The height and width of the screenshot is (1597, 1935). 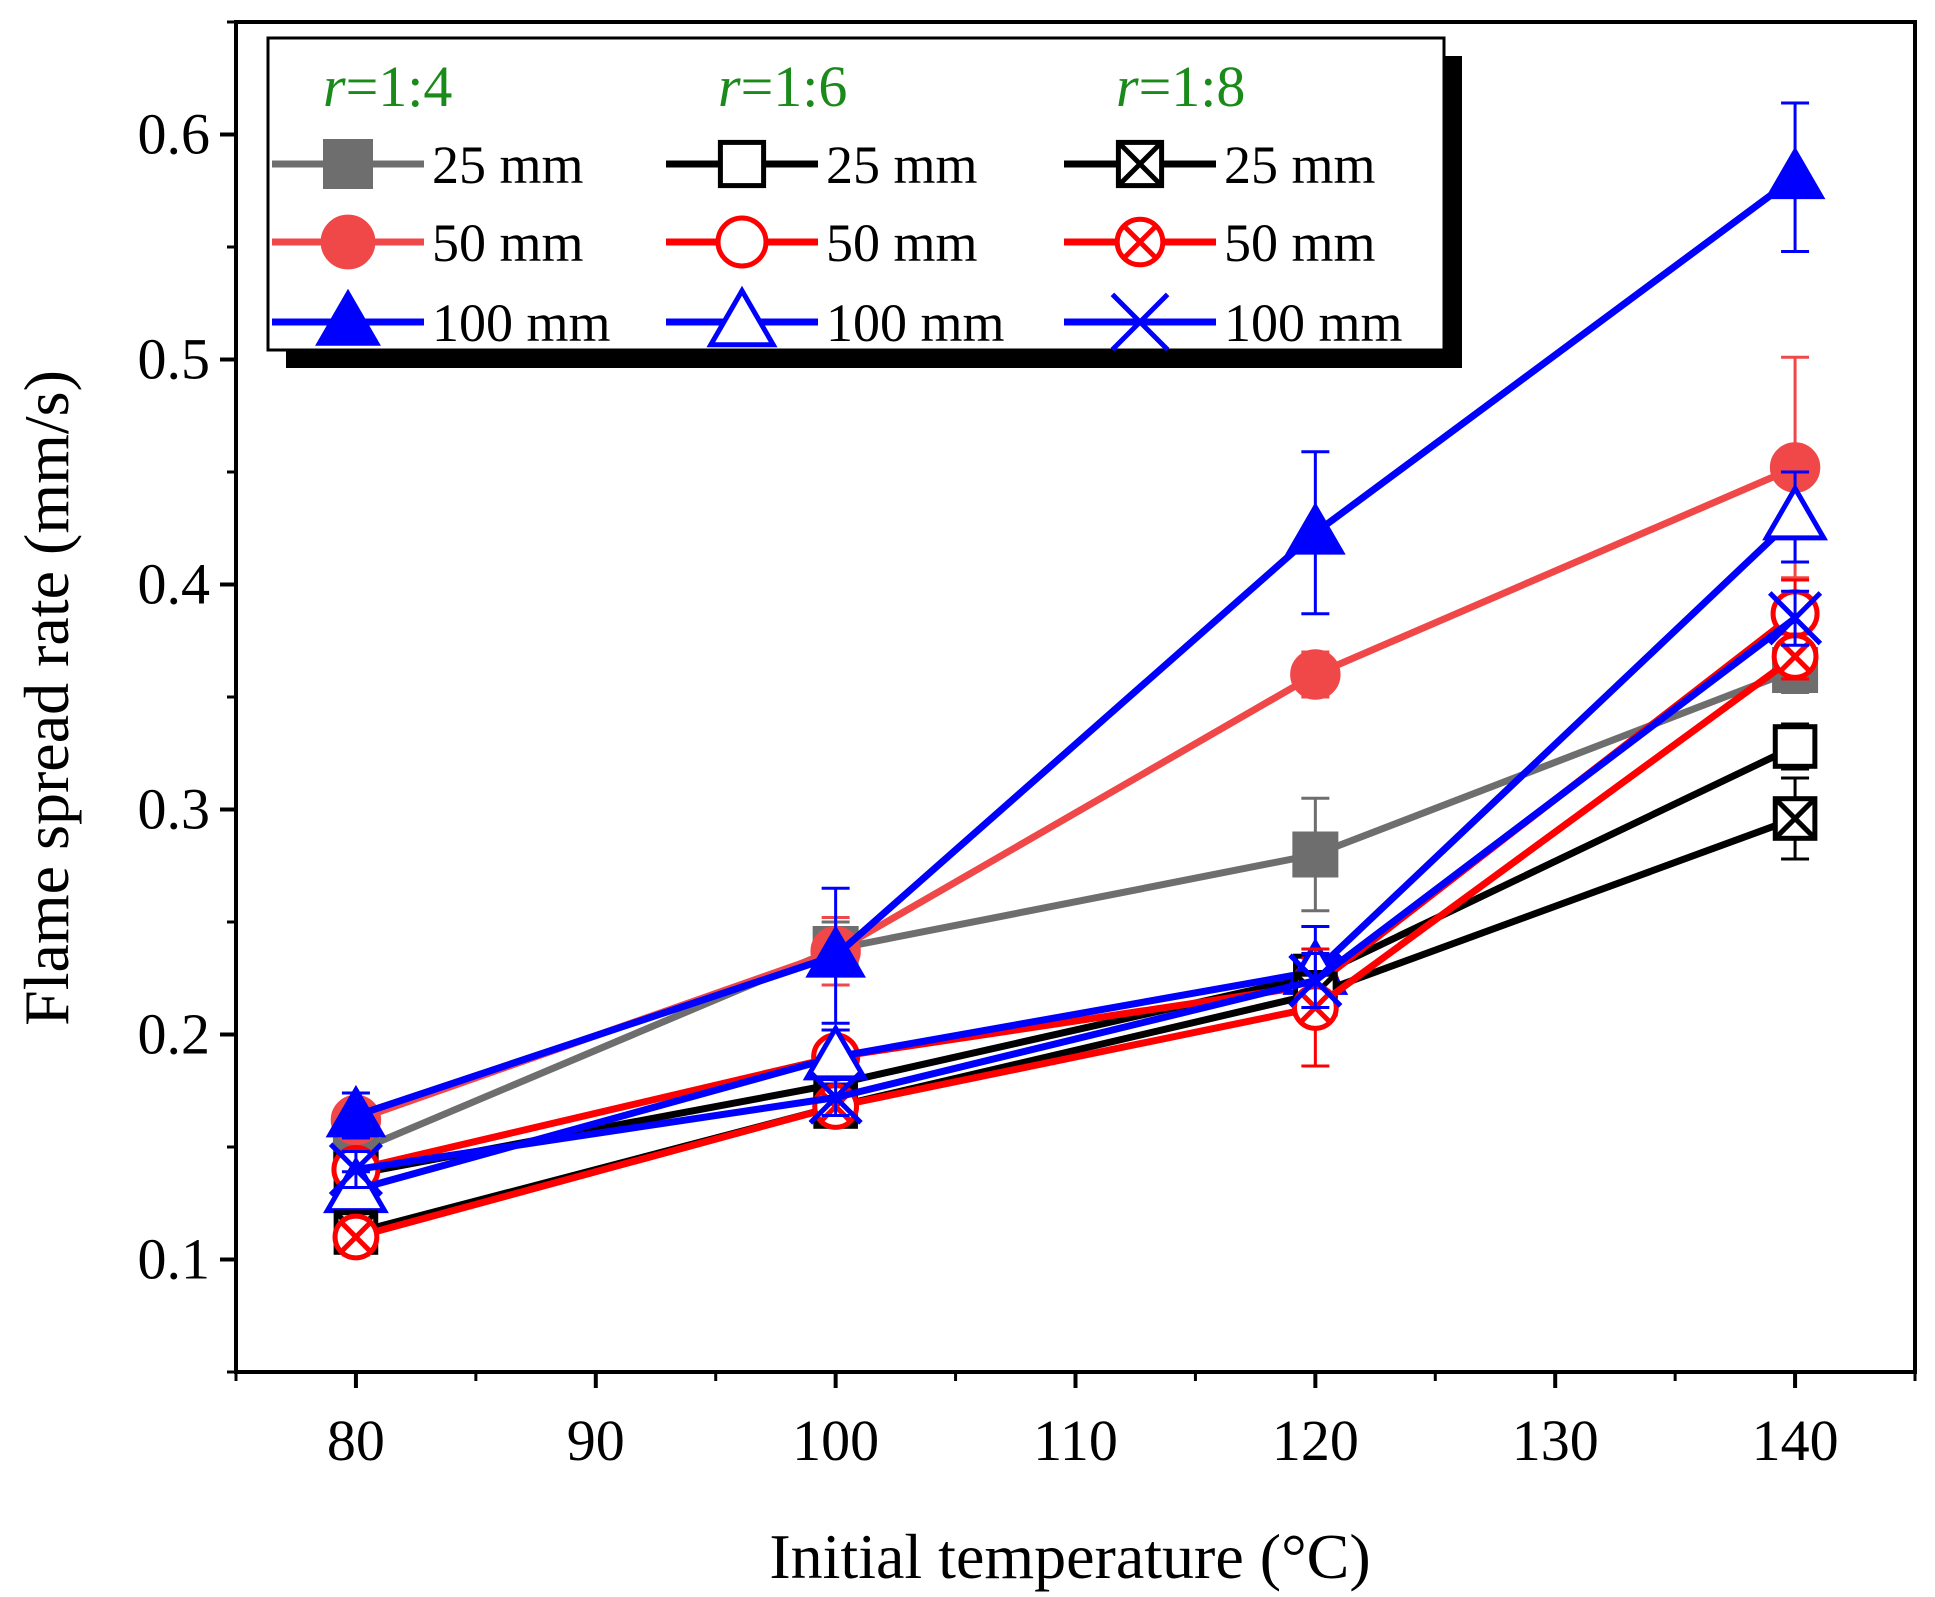 I want to click on y-tick-label: 0.2, so click(x=174, y=1034).